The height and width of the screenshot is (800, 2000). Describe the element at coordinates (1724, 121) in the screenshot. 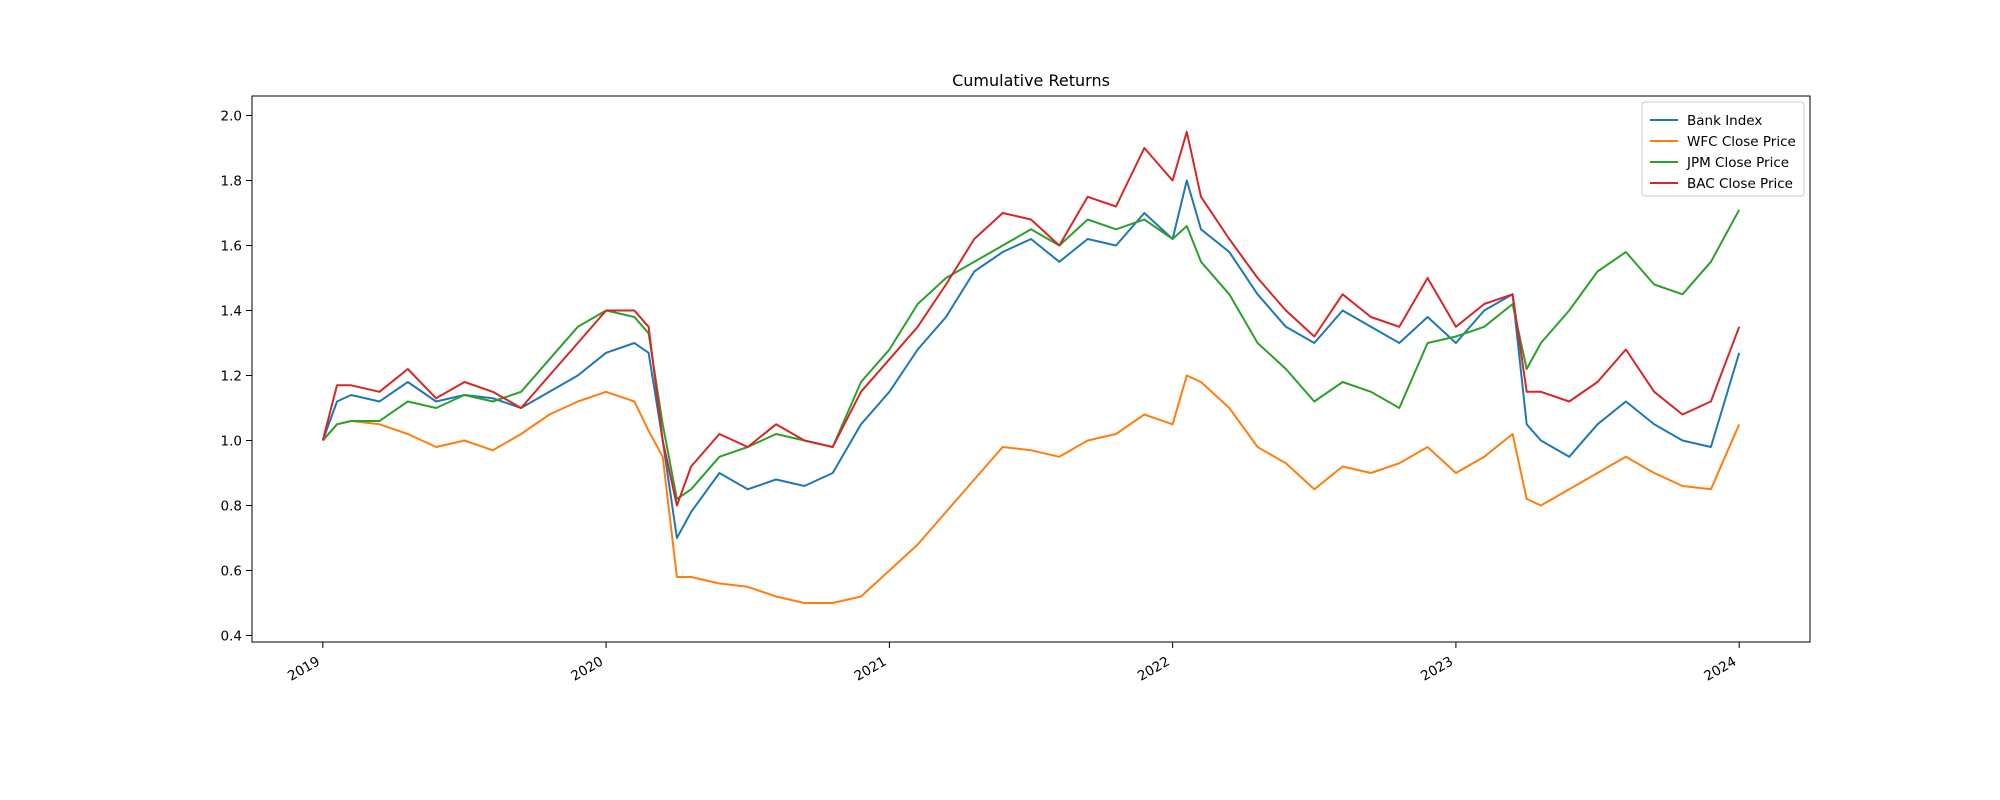

I see `legend-label: Bank Index` at that location.